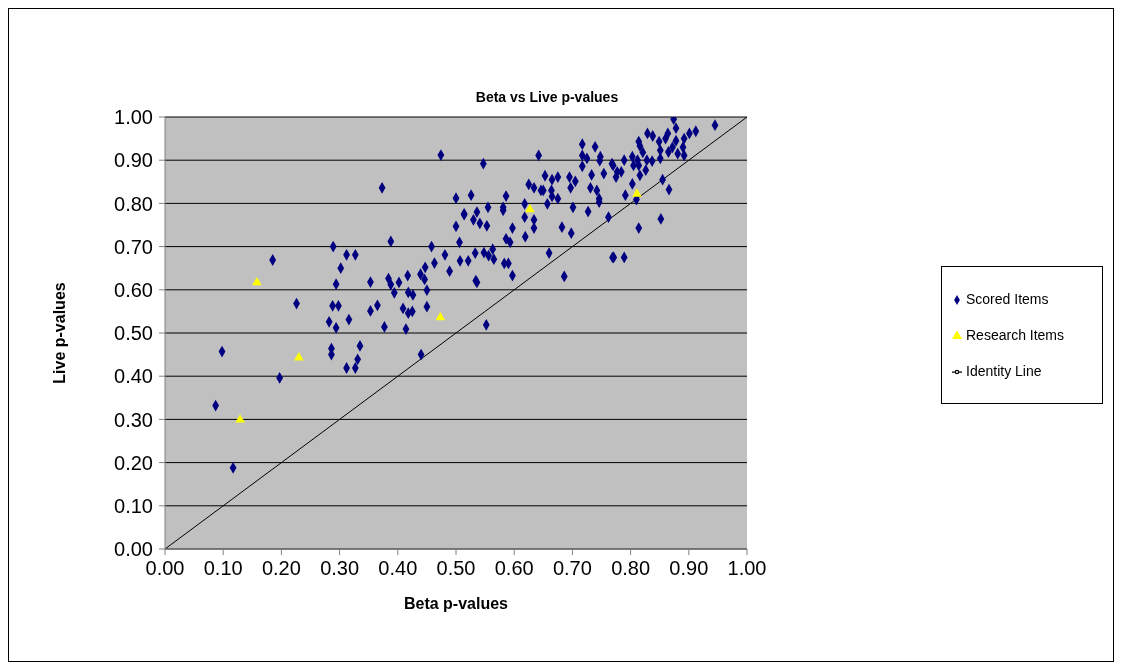  I want to click on x-tick-label: 0.30, so click(340, 568).